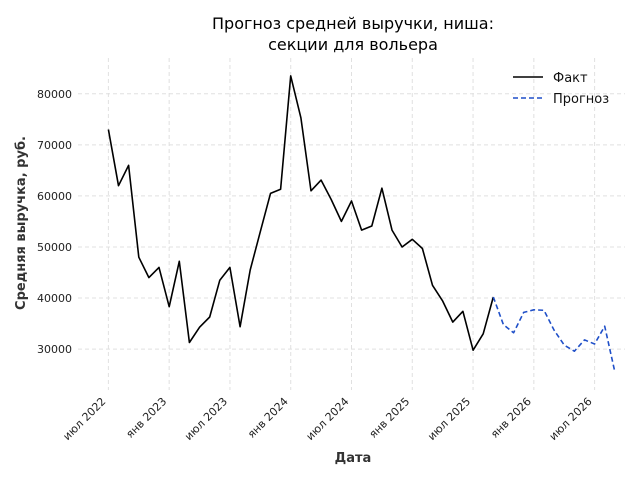  What do you see at coordinates (511, 418) in the screenshot?
I see `x-tick-label: янв 2026` at bounding box center [511, 418].